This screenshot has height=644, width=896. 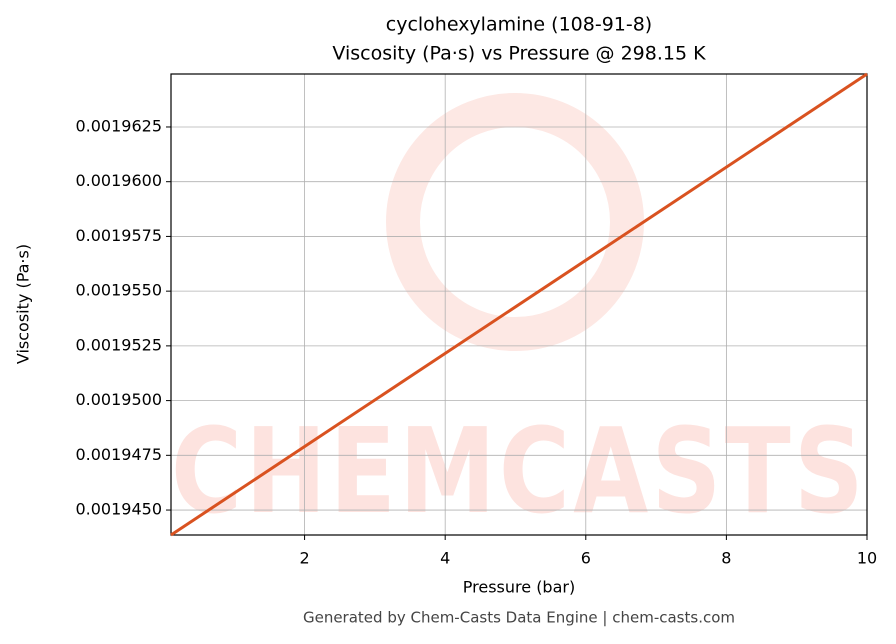 What do you see at coordinates (304, 558) in the screenshot?
I see `x-tick-label: 2` at bounding box center [304, 558].